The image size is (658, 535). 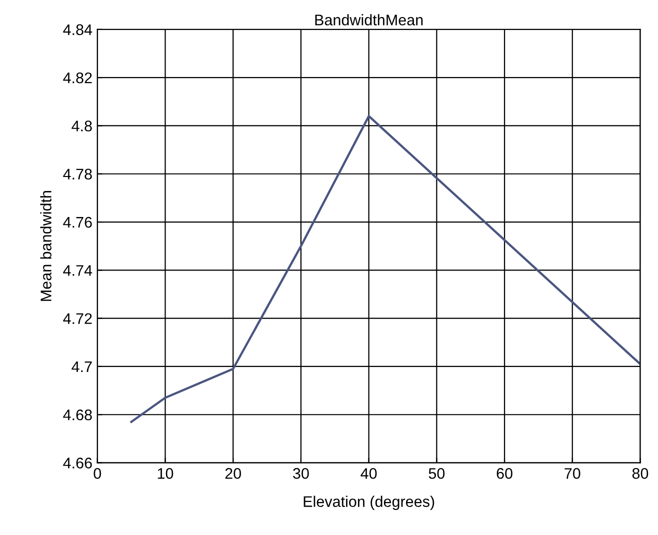 What do you see at coordinates (77, 222) in the screenshot?
I see `y-tick-label: 4.76` at bounding box center [77, 222].